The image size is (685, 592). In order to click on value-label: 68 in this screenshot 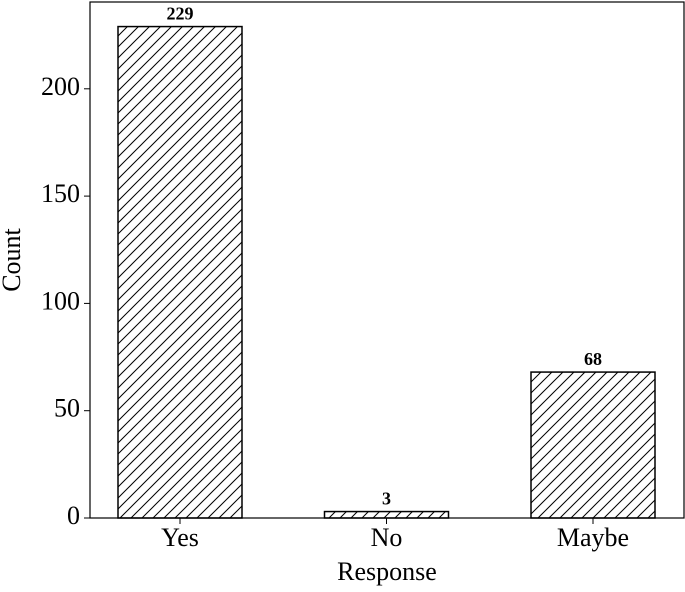, I will do `click(593, 359)`.